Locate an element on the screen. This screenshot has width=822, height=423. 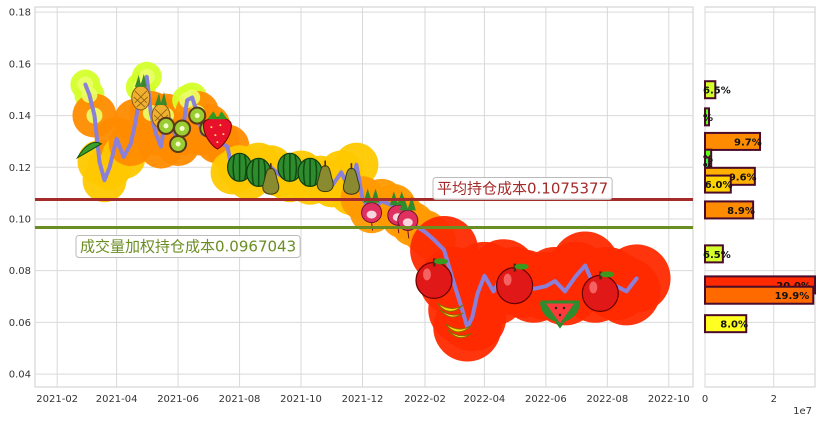
average-cost-label: 平均持仓成本0.1075377 is located at coordinates (522, 188).